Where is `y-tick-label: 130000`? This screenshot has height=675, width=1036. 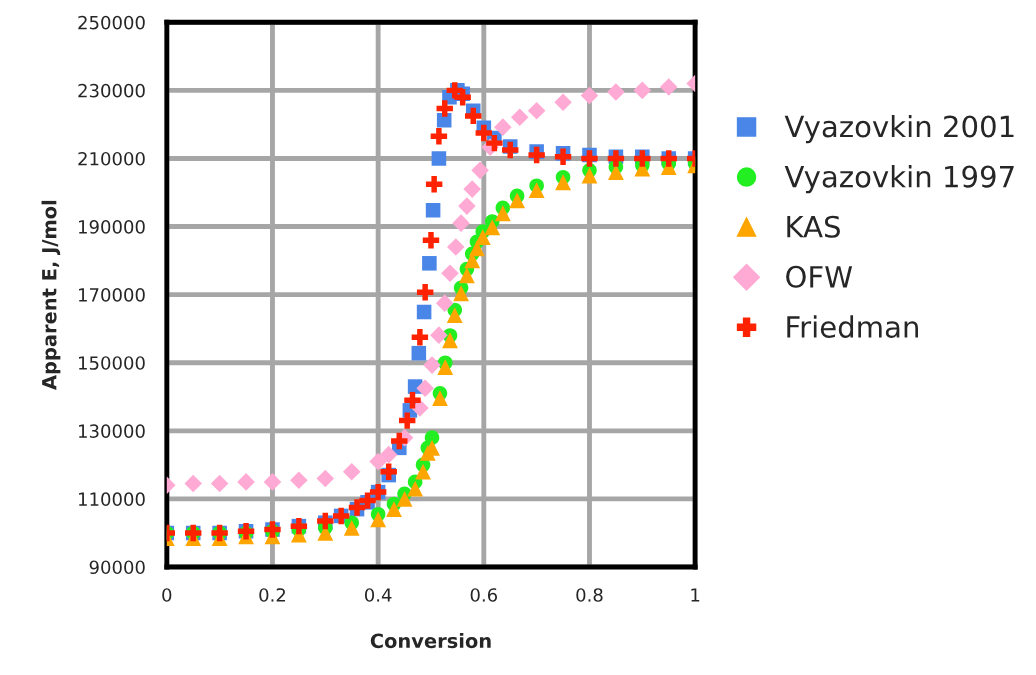
y-tick-label: 130000 is located at coordinates (112, 431).